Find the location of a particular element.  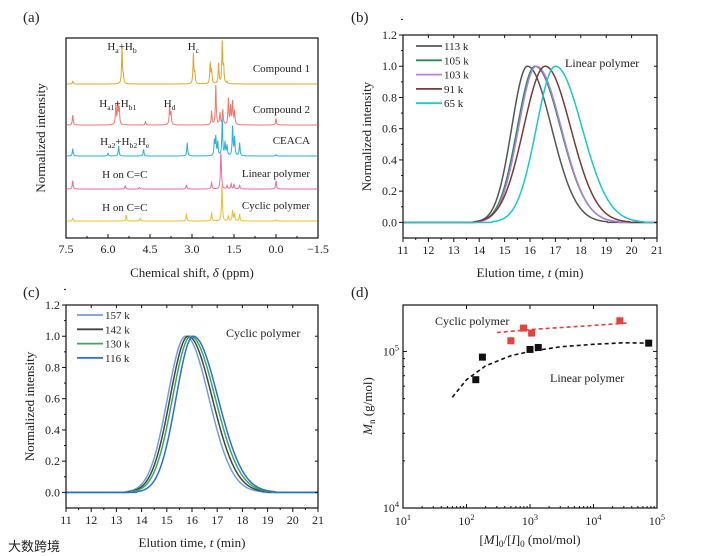

x-tick-label: 1.5 is located at coordinates (234, 249).